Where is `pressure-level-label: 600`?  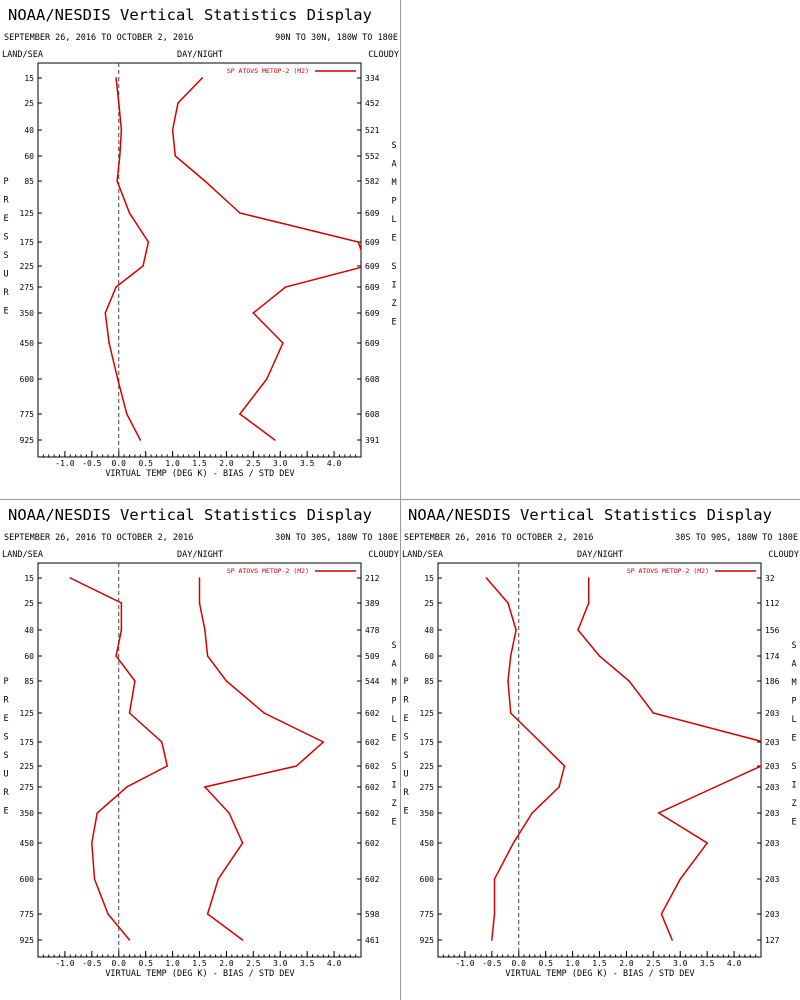 pressure-level-label: 600 is located at coordinates (27, 379).